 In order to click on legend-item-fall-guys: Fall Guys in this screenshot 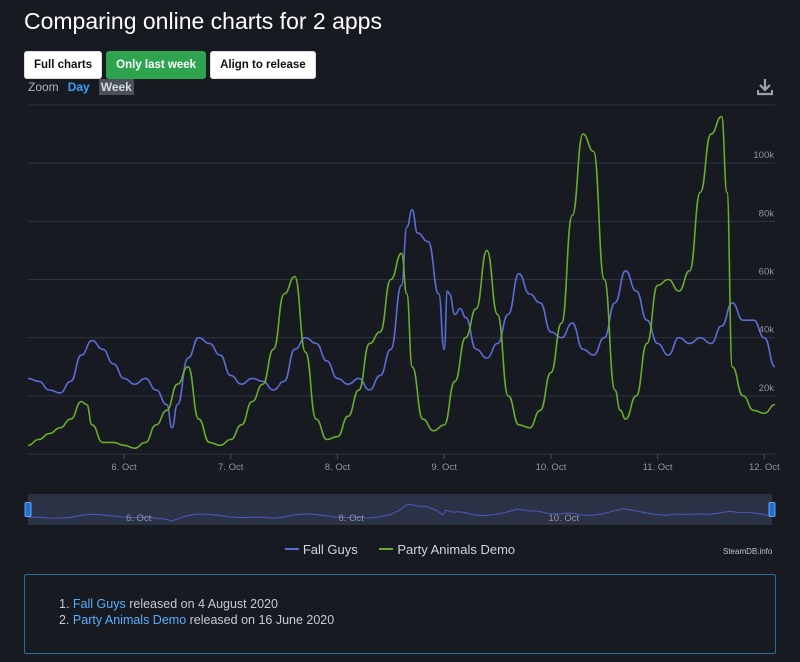, I will do `click(321, 549)`.